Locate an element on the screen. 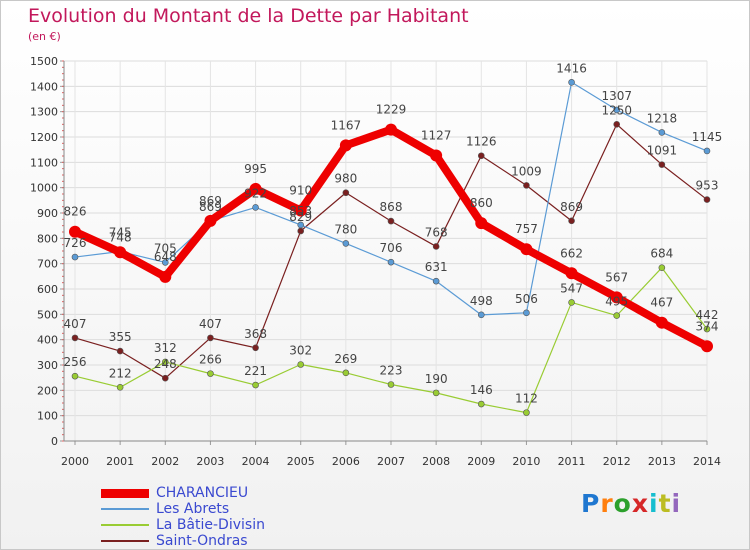 Image resolution: width=750 pixels, height=550 pixels. data-label: 995 is located at coordinates (255, 169).